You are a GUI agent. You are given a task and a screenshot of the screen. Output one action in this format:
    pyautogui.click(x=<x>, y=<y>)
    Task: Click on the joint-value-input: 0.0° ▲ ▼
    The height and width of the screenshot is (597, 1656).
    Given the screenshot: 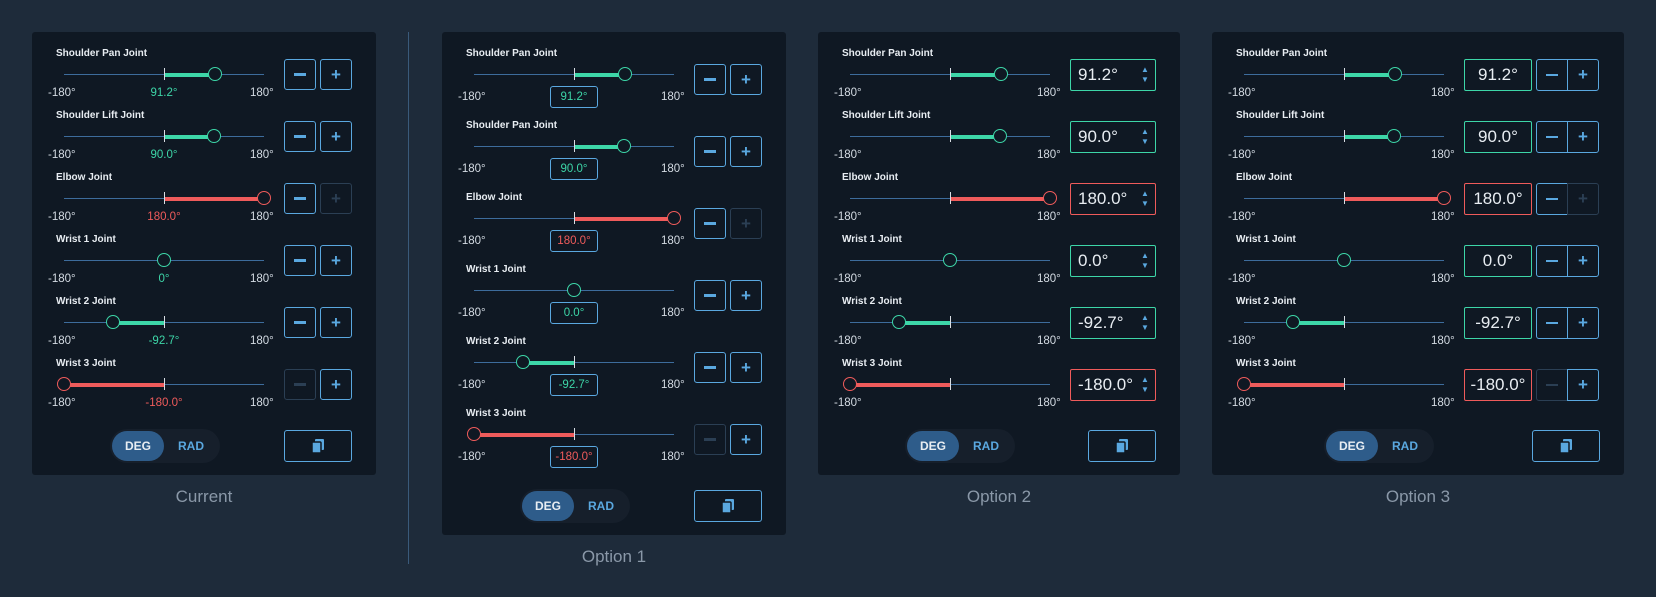 What is the action you would take?
    pyautogui.click(x=1113, y=261)
    